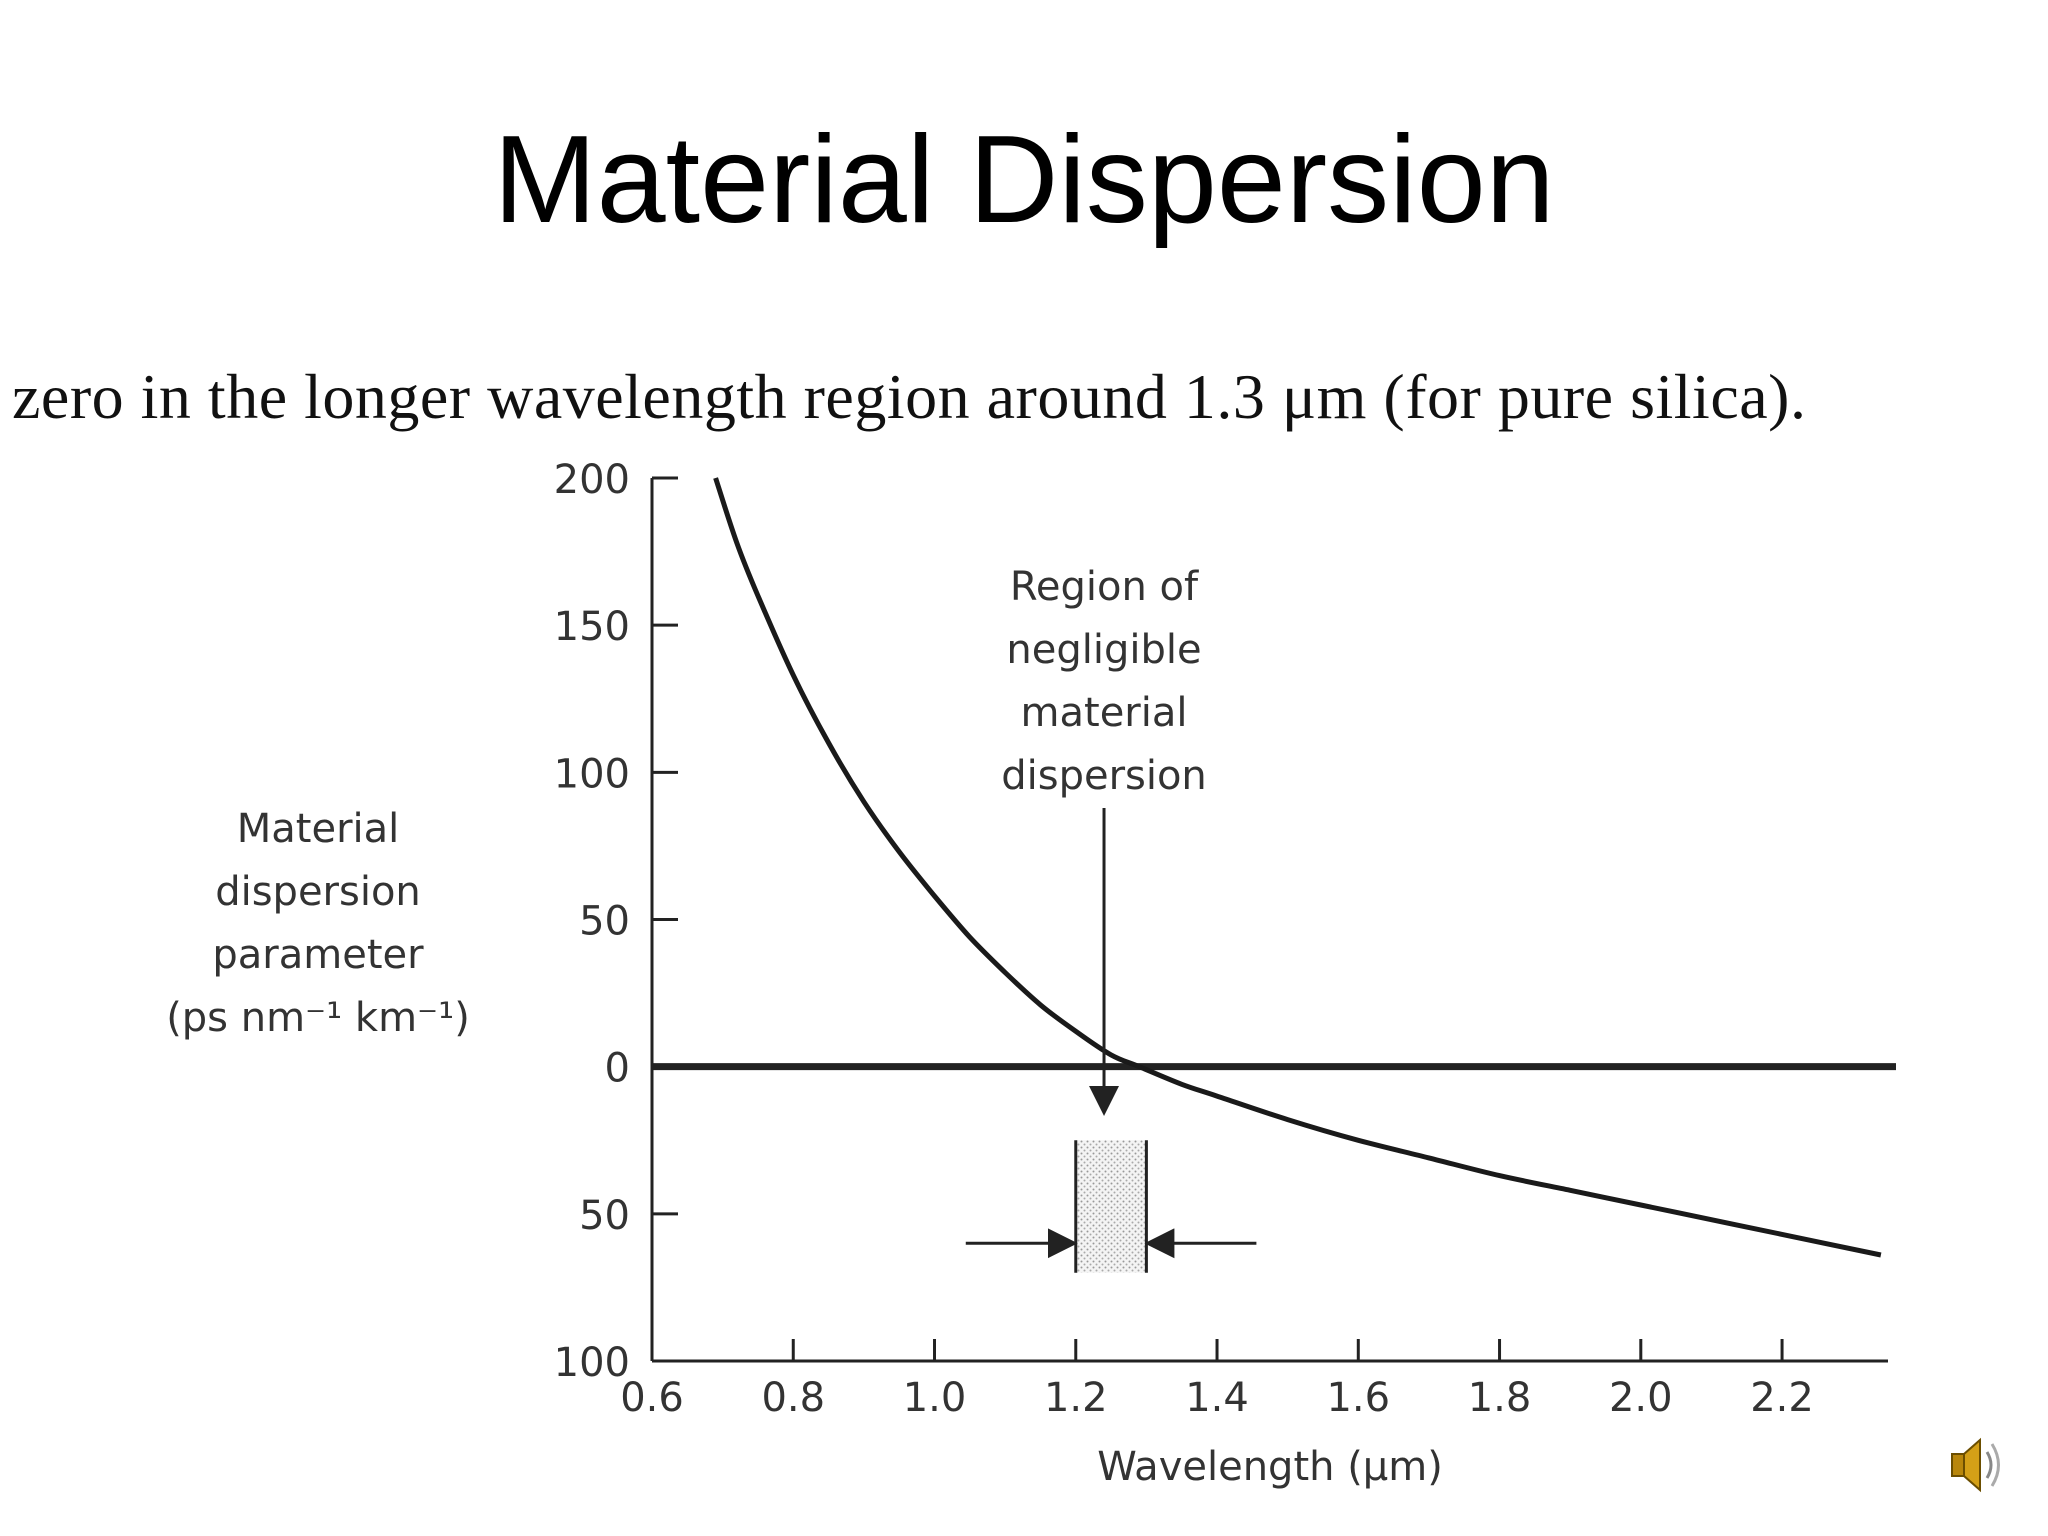 The width and height of the screenshot is (2048, 1536). Describe the element at coordinates (1104, 776) in the screenshot. I see `annotation-label-line: dispersion` at that location.